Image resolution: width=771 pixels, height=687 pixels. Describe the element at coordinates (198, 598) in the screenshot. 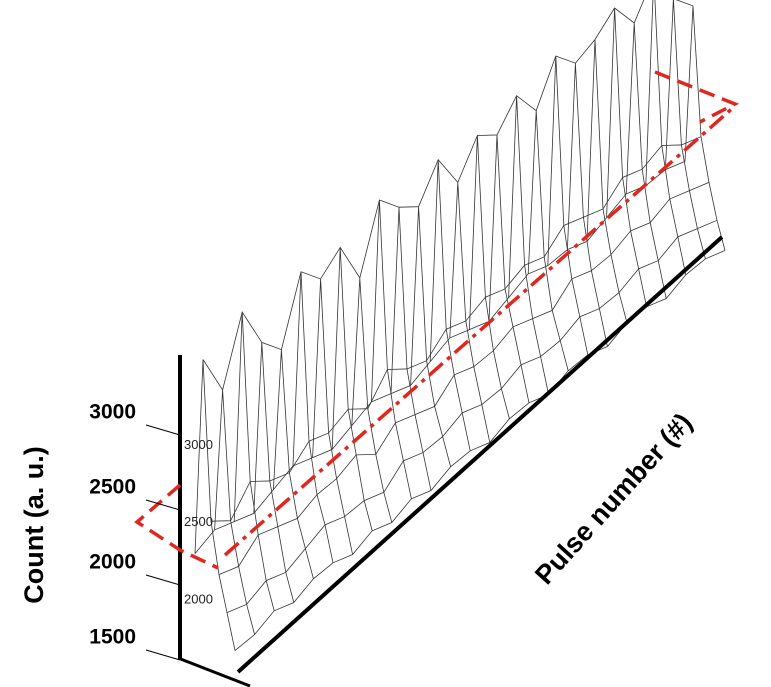

I see `z-tick-label: 2000` at that location.